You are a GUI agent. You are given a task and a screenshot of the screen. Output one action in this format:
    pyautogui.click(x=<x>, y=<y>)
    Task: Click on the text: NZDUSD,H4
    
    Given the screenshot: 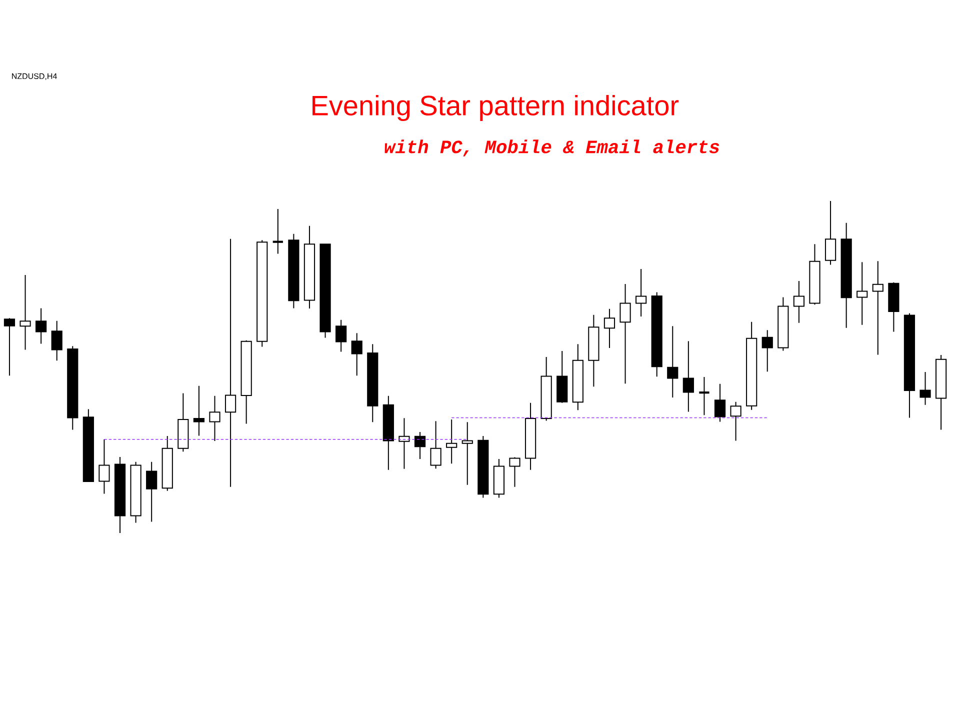 What is the action you would take?
    pyautogui.click(x=34, y=76)
    